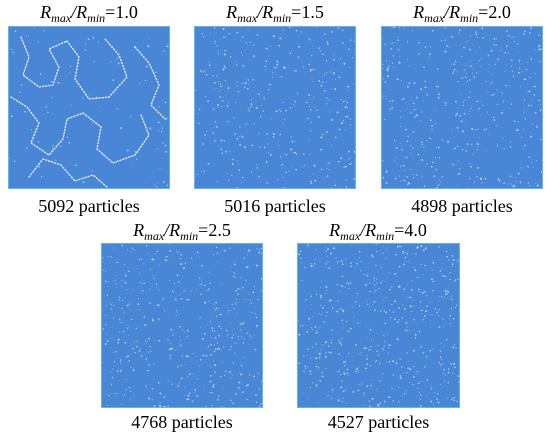  What do you see at coordinates (214, 230) in the screenshot?
I see `ratio-value: =2.5` at bounding box center [214, 230].